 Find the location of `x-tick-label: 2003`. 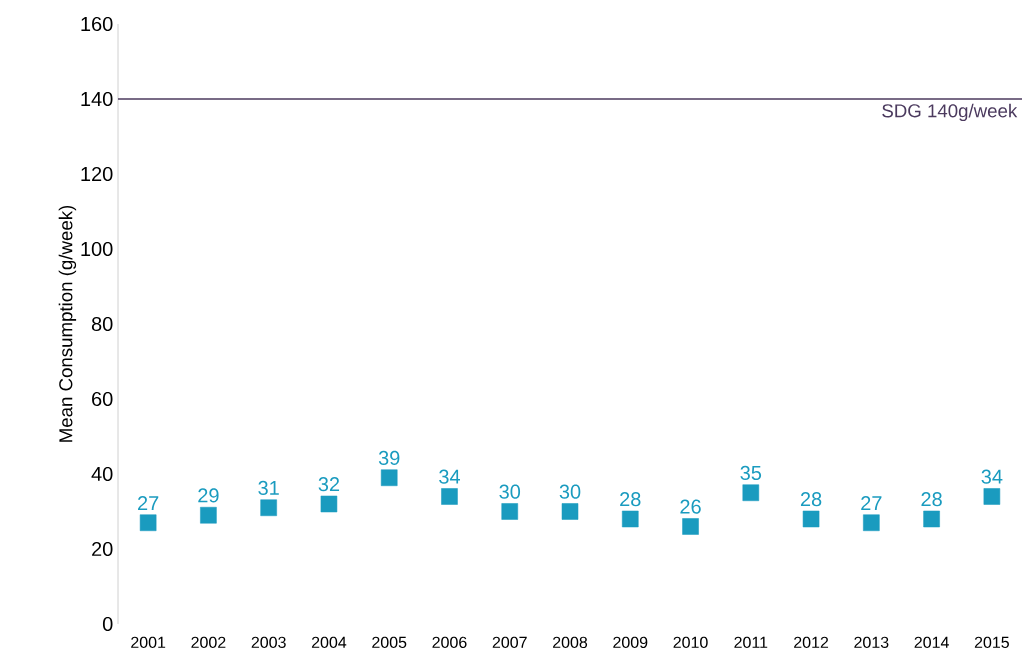

x-tick-label: 2003 is located at coordinates (268, 642).